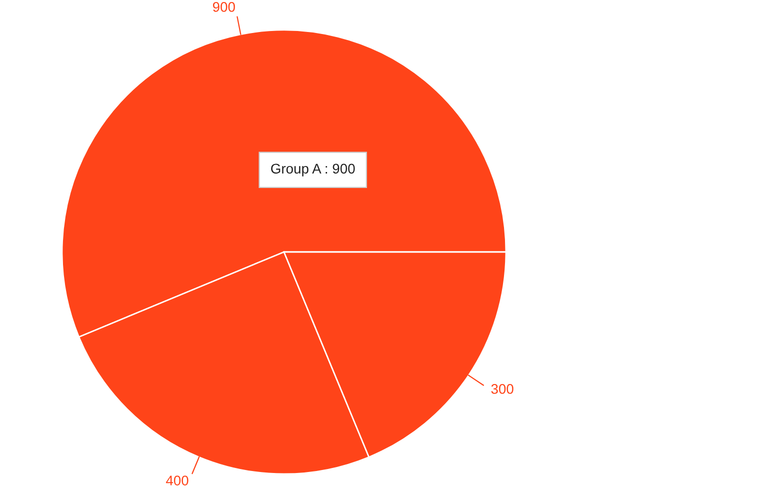  What do you see at coordinates (313, 170) in the screenshot?
I see `text: Group A : 900` at bounding box center [313, 170].